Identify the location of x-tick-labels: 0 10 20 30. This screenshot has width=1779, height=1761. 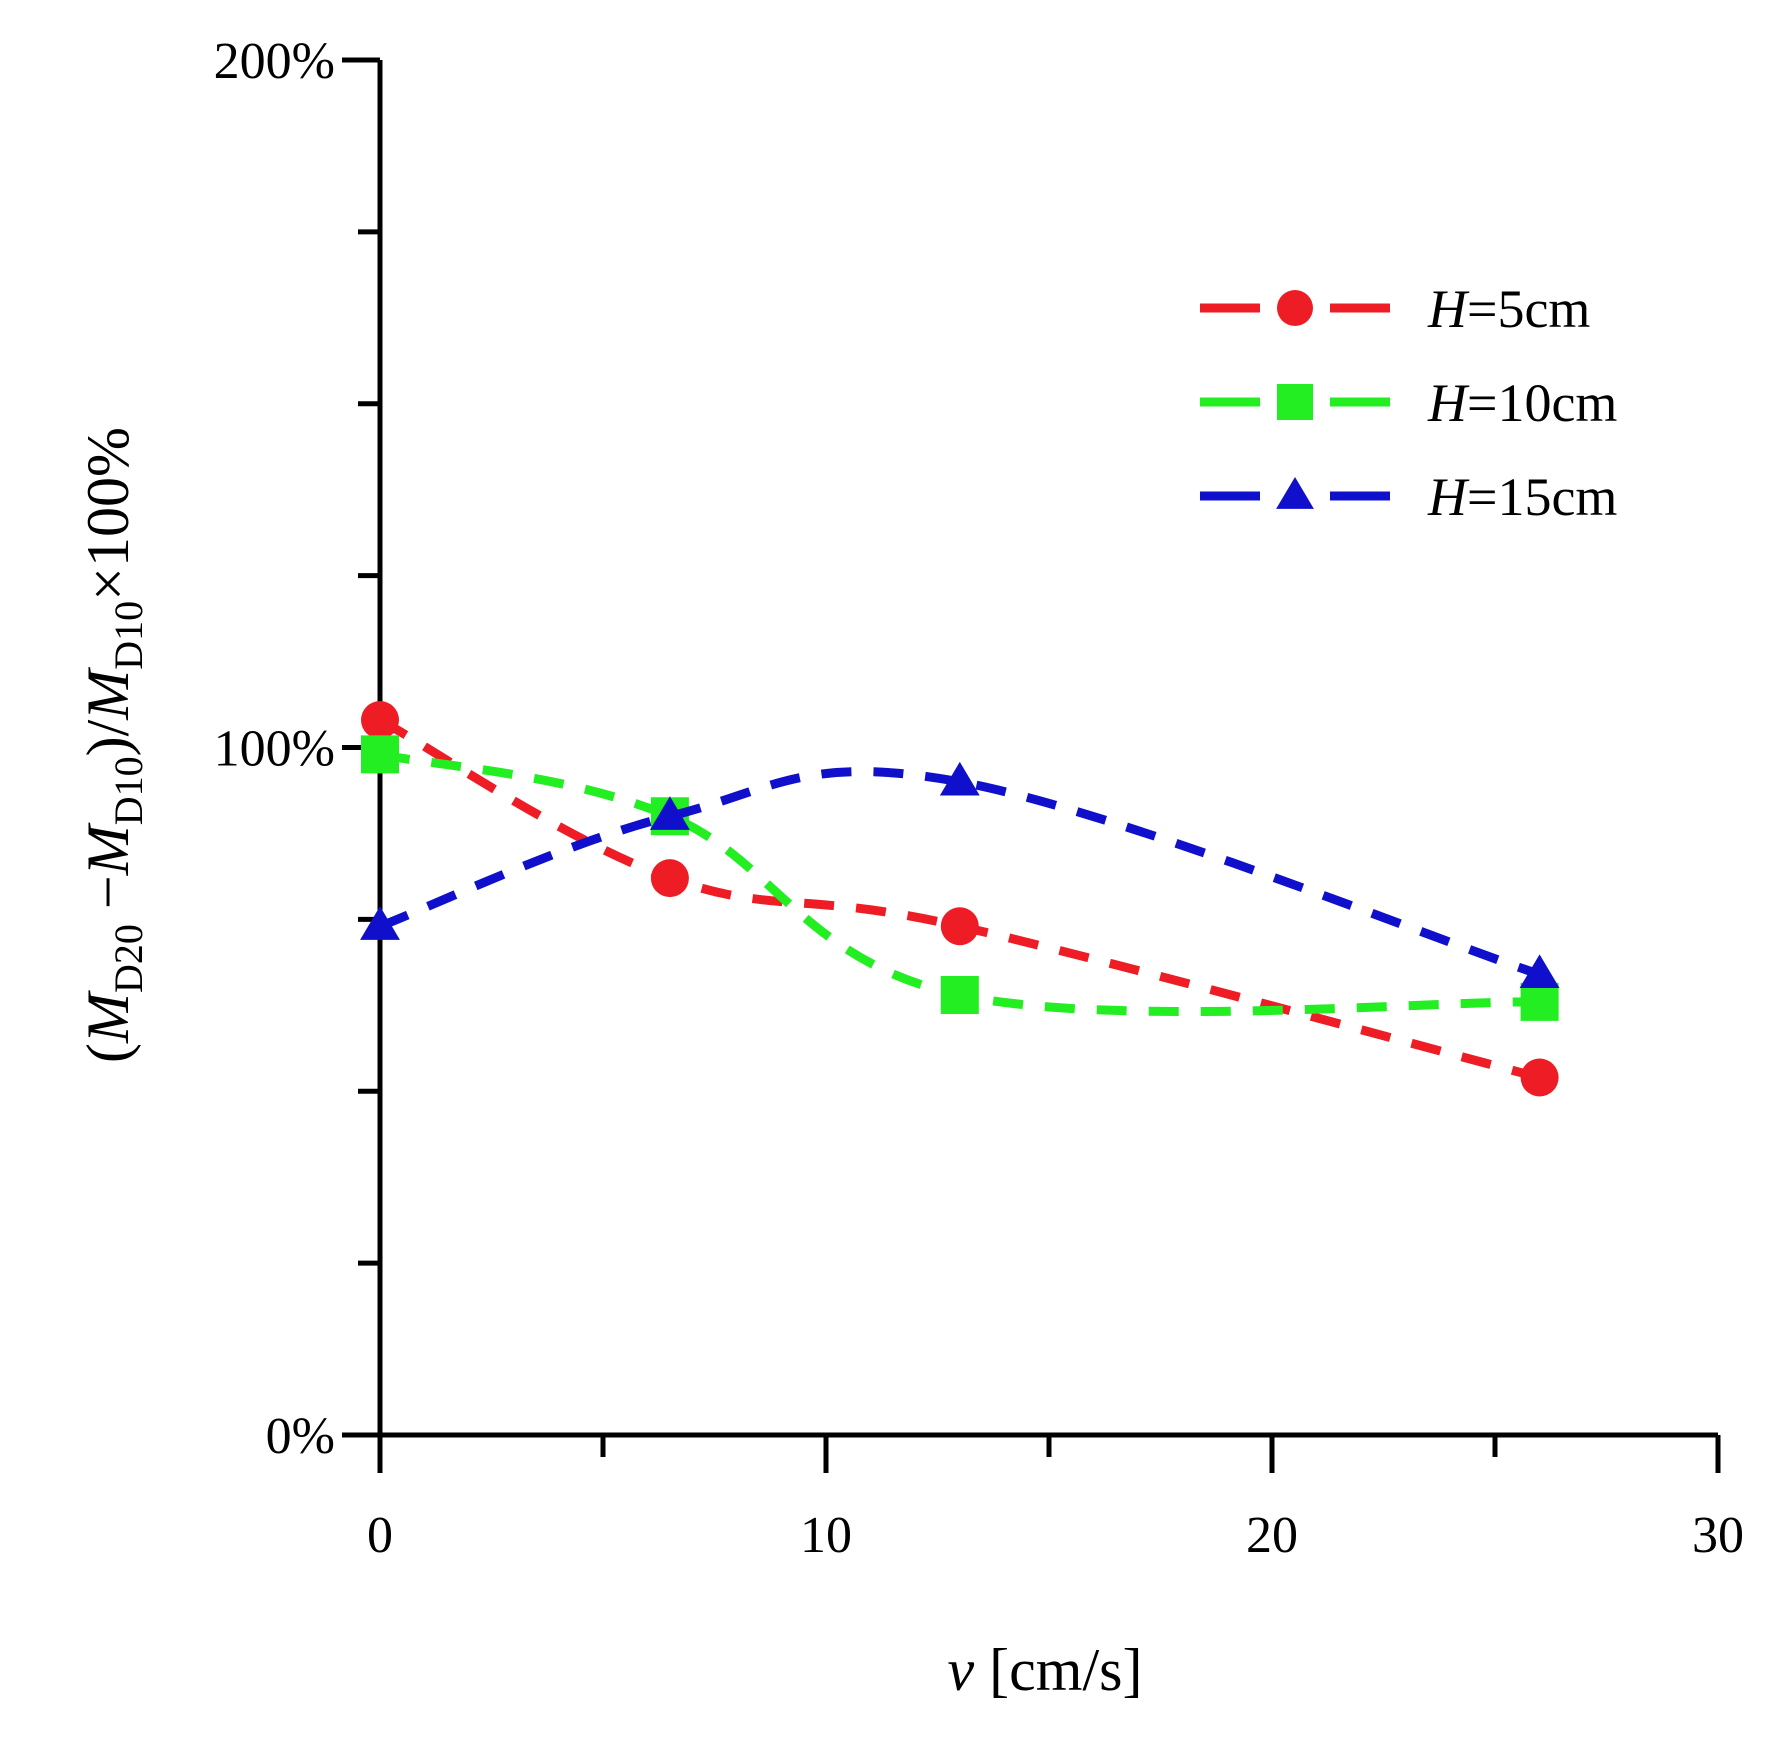
(1055, 1535).